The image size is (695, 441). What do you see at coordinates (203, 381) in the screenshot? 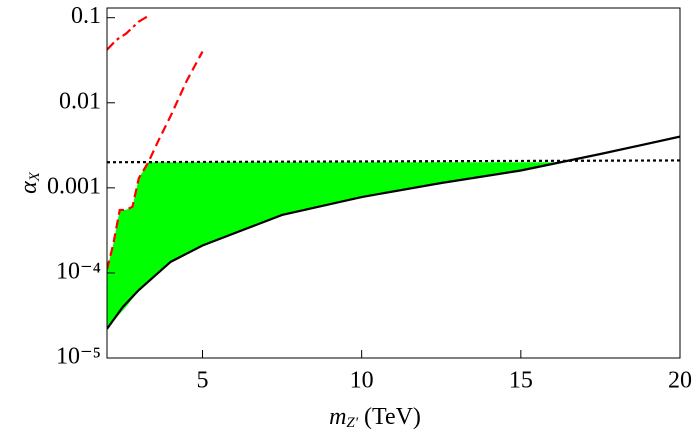
I see `x-tick-label: 5` at bounding box center [203, 381].